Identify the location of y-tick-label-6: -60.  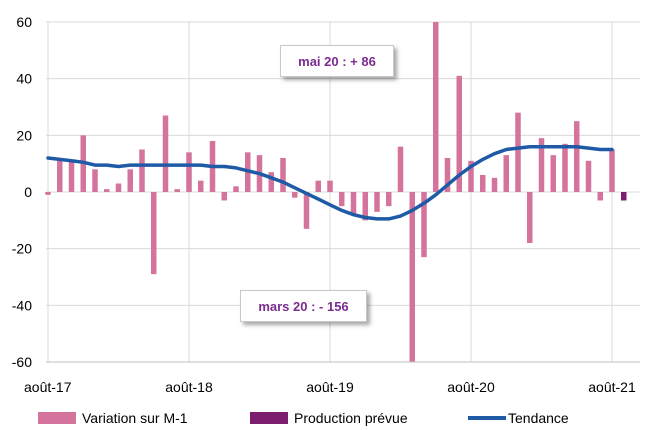
(22, 362).